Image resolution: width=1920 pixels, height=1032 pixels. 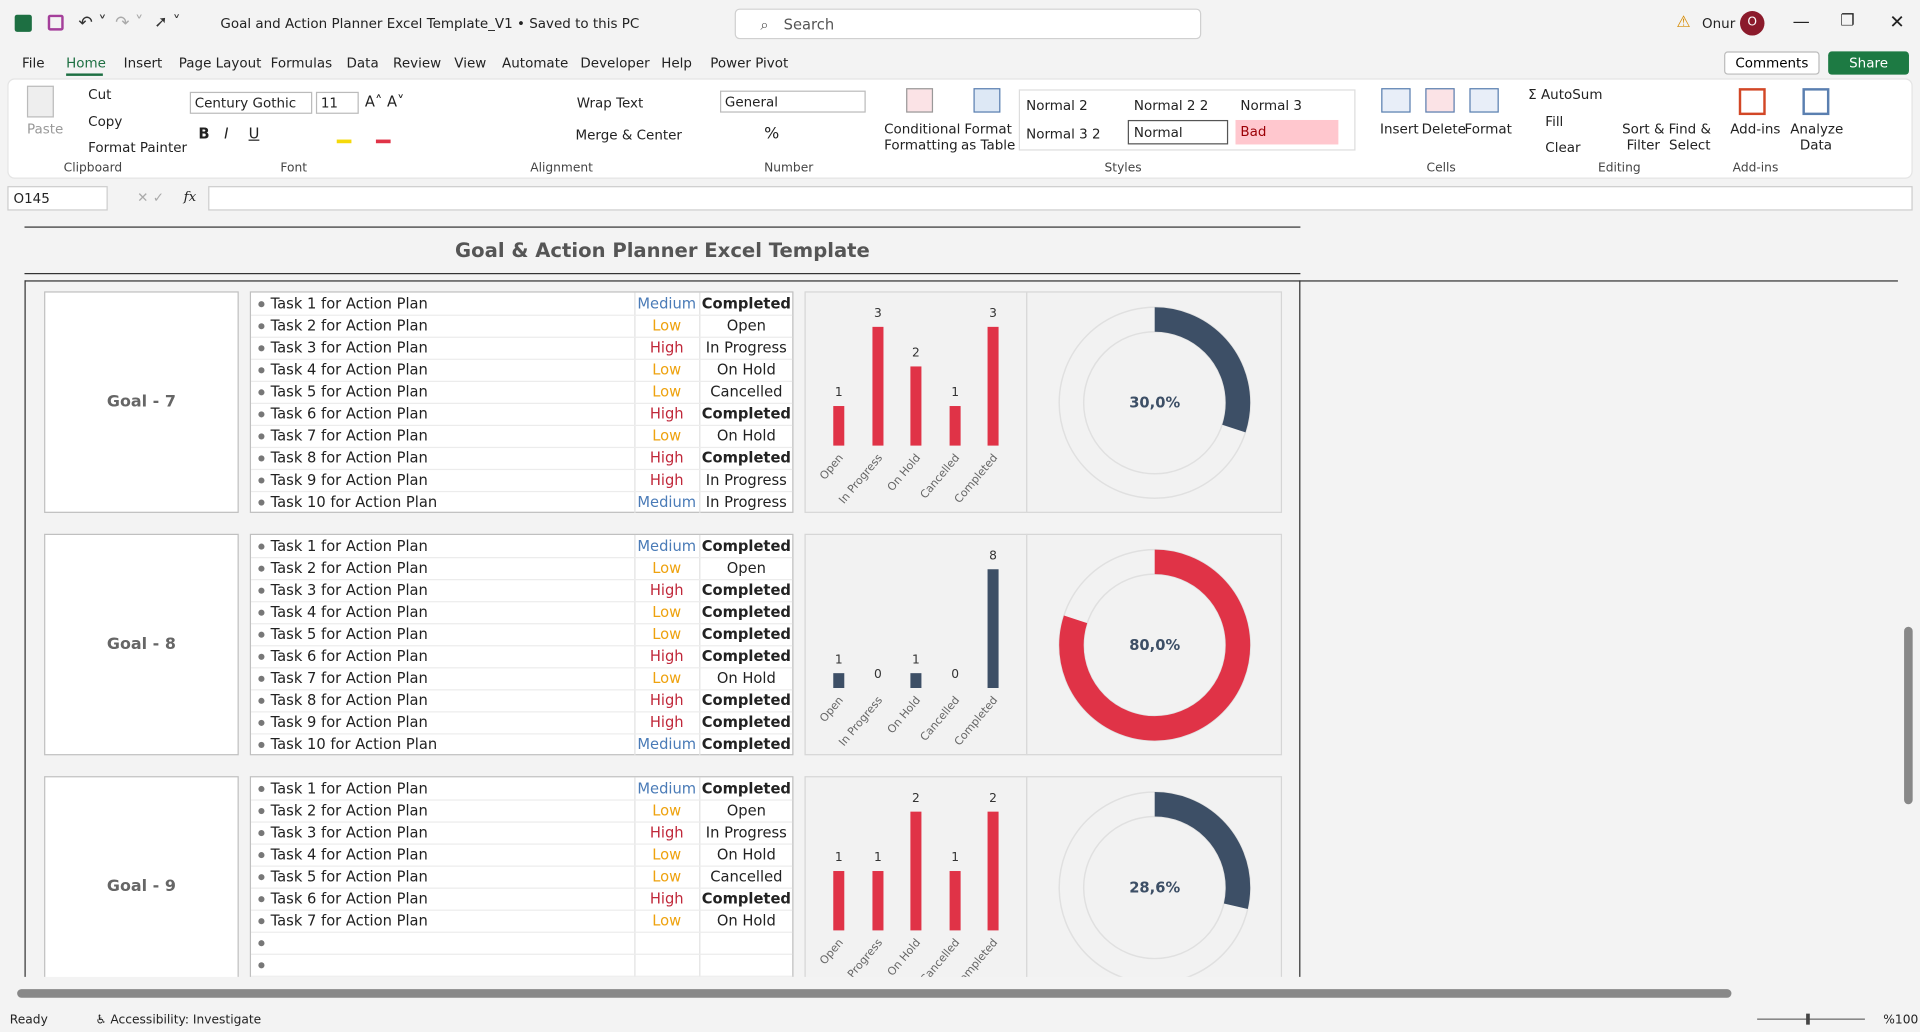 I want to click on paste: Paste, so click(x=45, y=129).